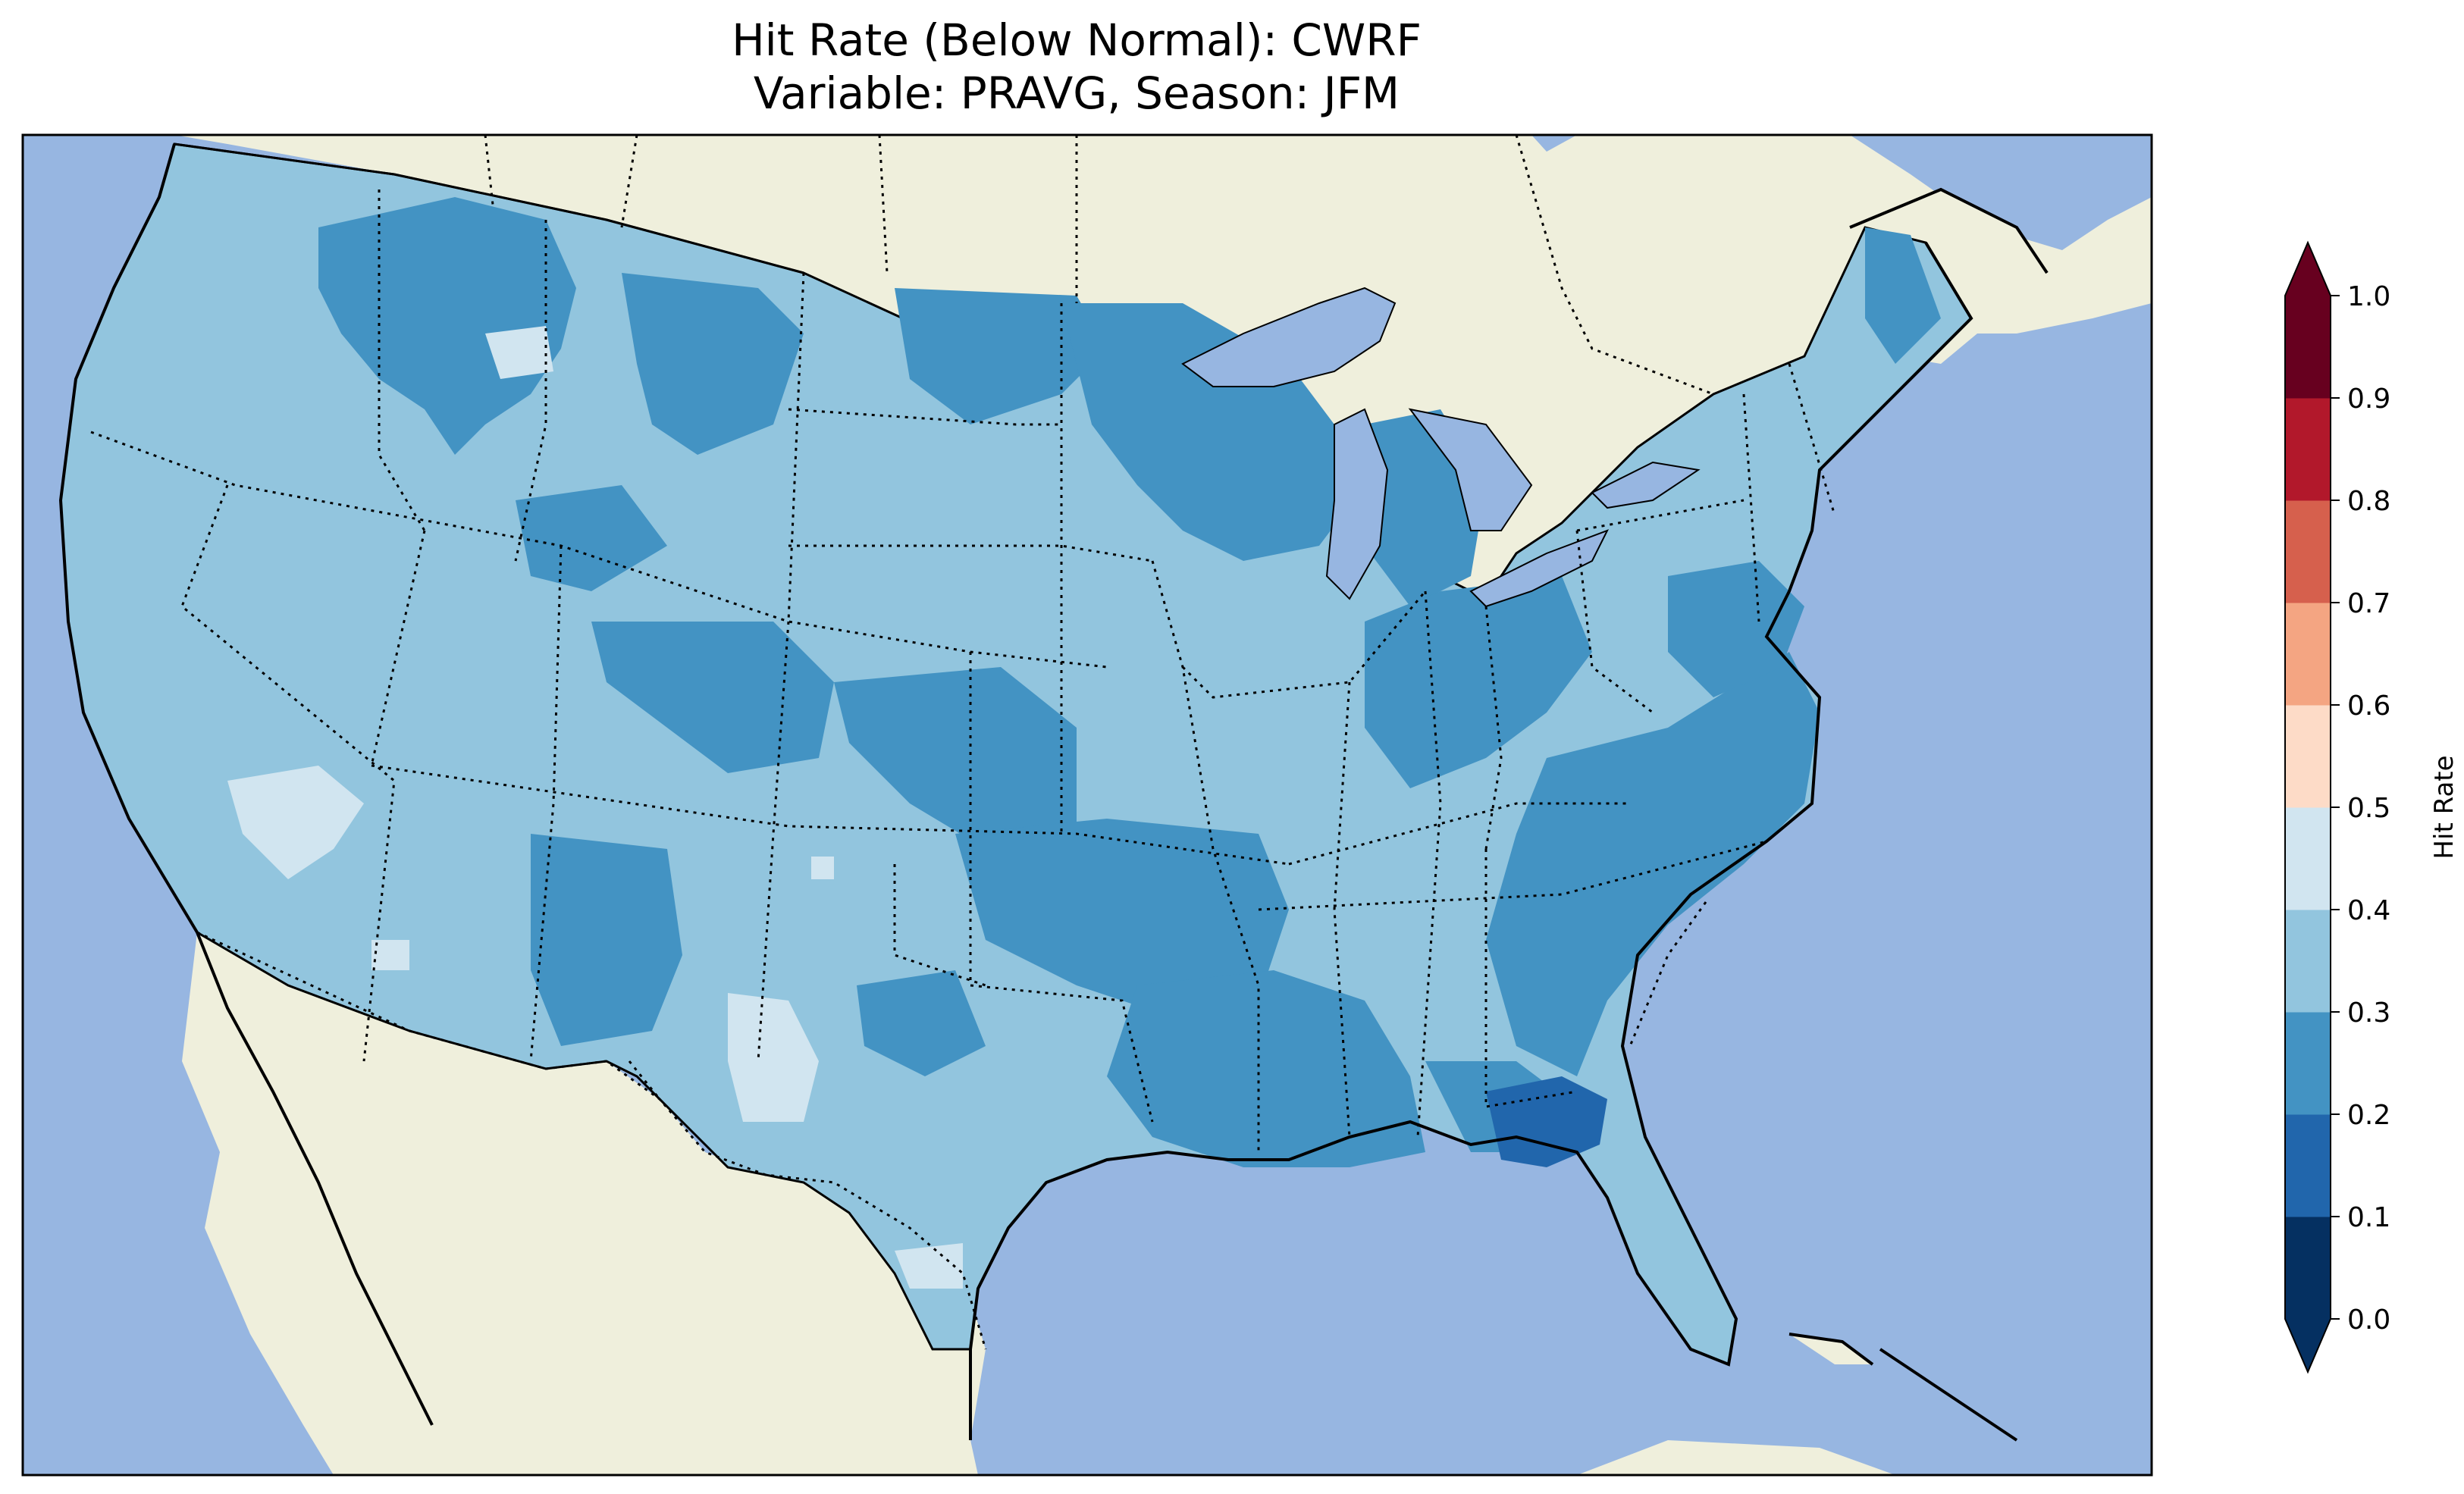 This screenshot has width=2464, height=1494. I want to click on us-canada-border, so click(489, 208).